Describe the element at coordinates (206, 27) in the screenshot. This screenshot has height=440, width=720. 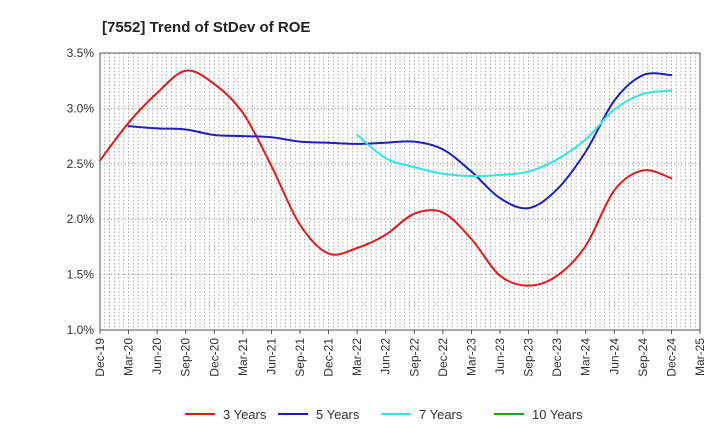
I see `chart-title: [7552] Trend of StDev of ROE` at that location.